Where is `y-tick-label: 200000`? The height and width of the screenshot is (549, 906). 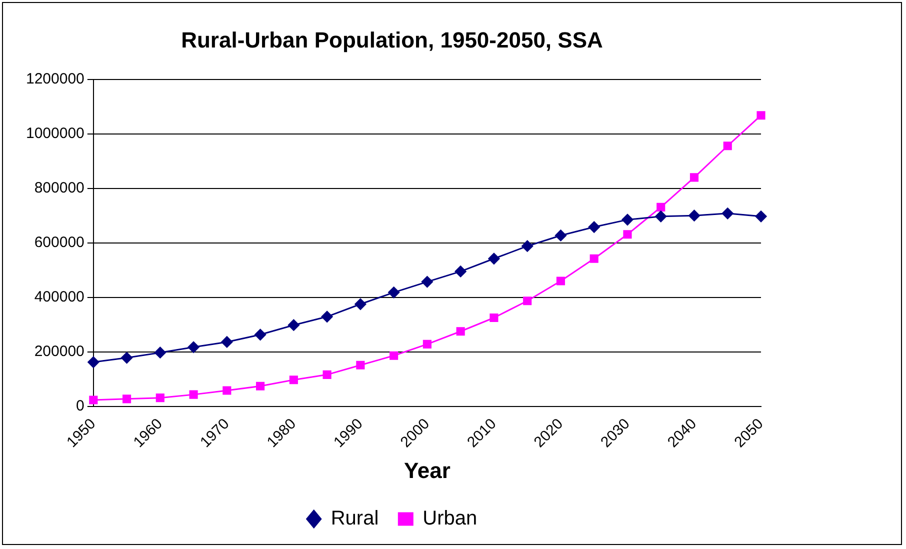 y-tick-label: 200000 is located at coordinates (59, 351).